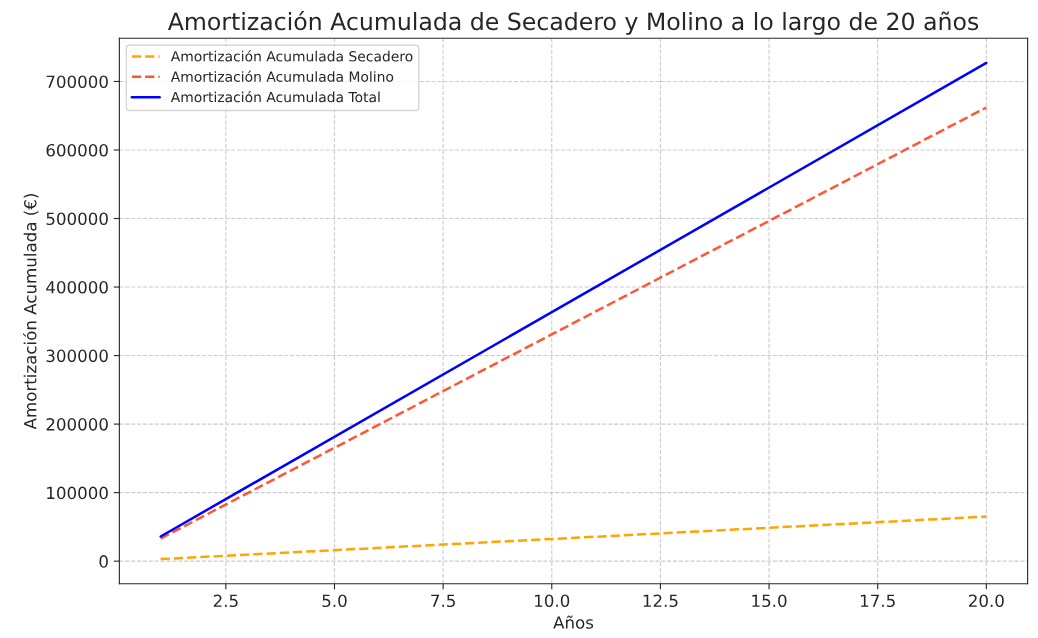  I want to click on x-tick-label: 5.0, so click(334, 601).